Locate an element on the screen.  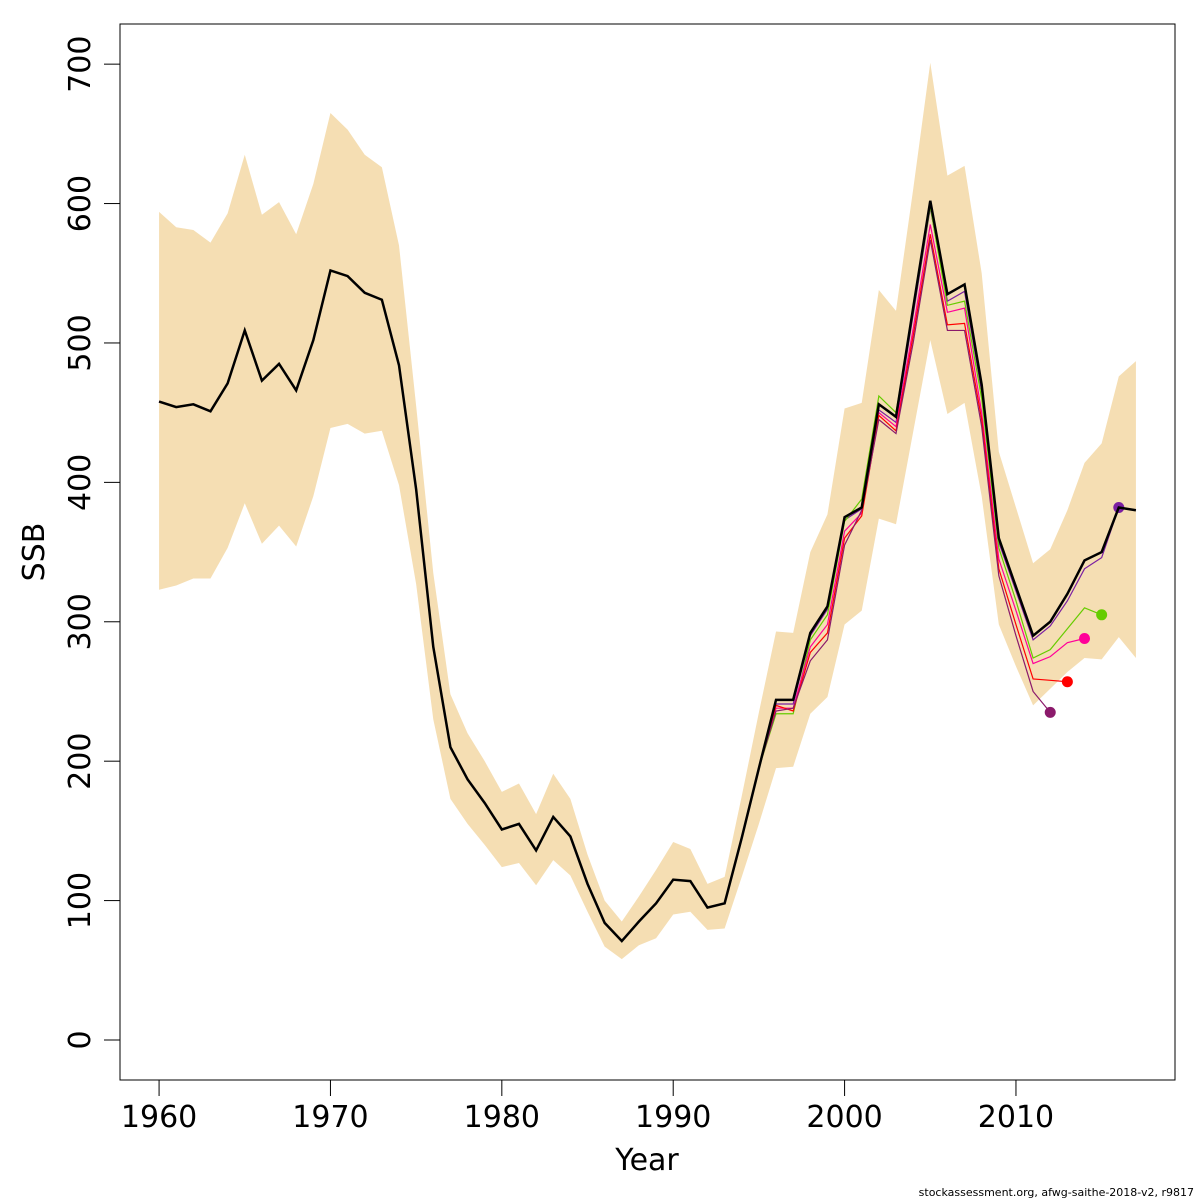
y-axis-label: SSB is located at coordinates (34, 552).